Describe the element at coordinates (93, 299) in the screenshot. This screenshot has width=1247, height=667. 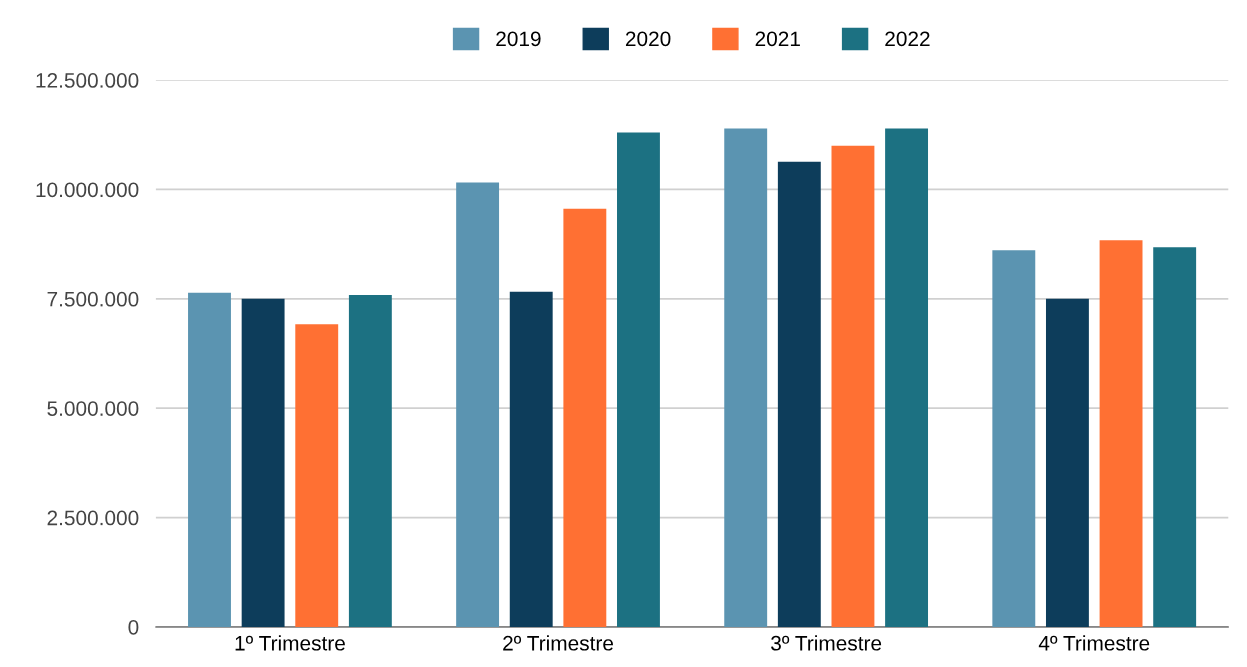
I see `y-tick-label: 7.500.000` at that location.